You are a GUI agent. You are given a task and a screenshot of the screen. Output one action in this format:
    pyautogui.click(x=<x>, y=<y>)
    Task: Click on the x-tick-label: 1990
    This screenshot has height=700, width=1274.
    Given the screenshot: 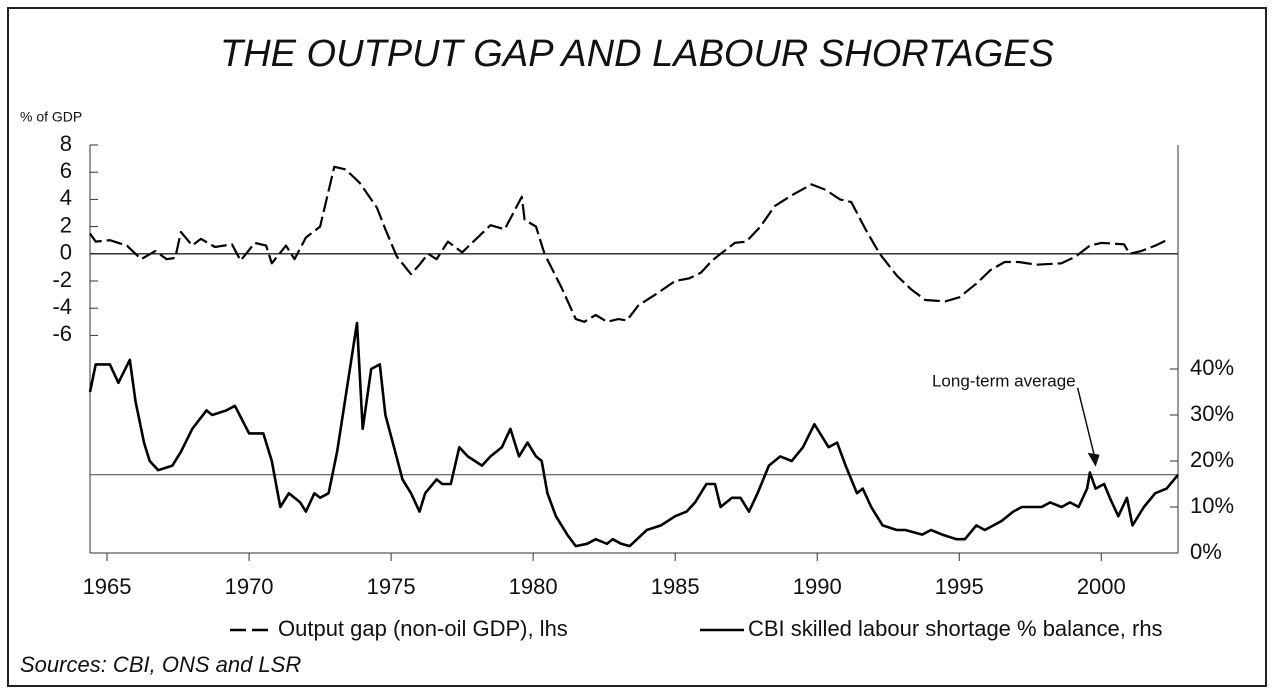 What is the action you would take?
    pyautogui.click(x=817, y=586)
    